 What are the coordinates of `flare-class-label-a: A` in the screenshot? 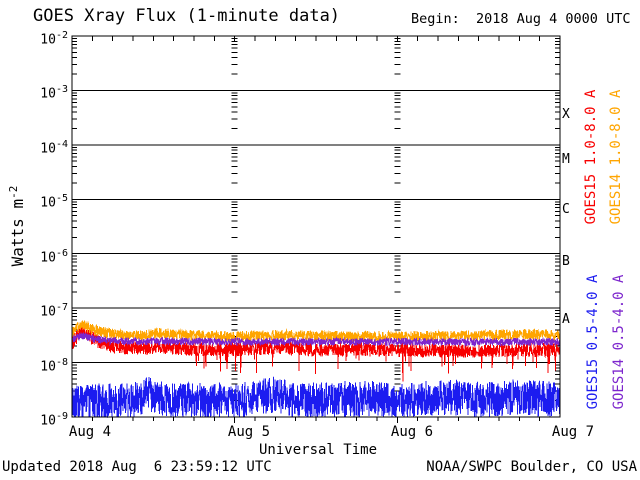 It's located at (566, 319).